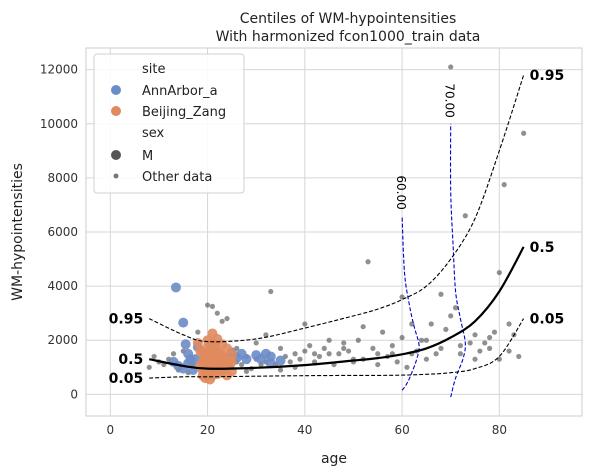 The height and width of the screenshot is (475, 592). I want to click on legend-sex-title: sex, so click(153, 133).